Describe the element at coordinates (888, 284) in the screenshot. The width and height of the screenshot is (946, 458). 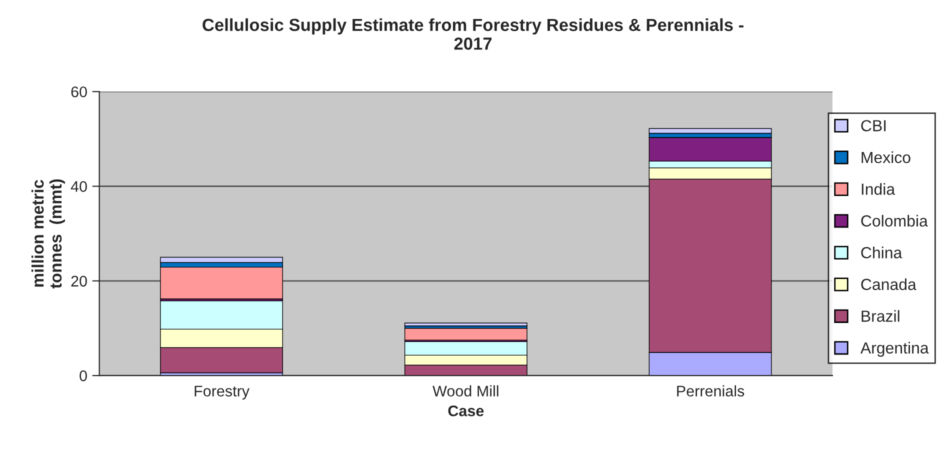
I see `legend-label: Canada` at that location.